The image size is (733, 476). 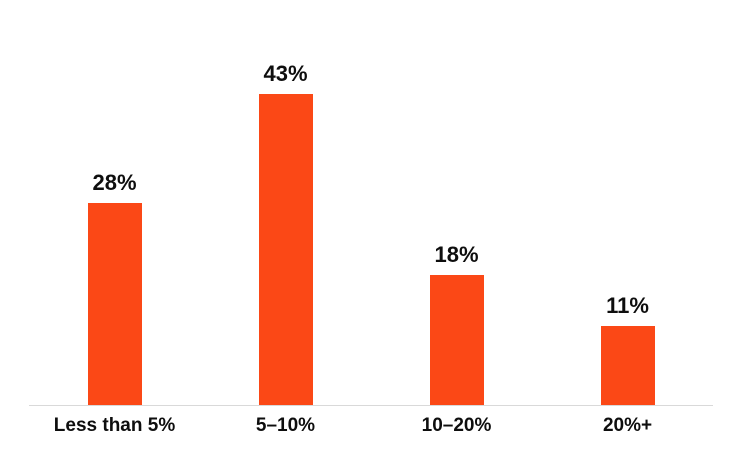 What do you see at coordinates (456, 425) in the screenshot?
I see `category-label: 10–20%` at bounding box center [456, 425].